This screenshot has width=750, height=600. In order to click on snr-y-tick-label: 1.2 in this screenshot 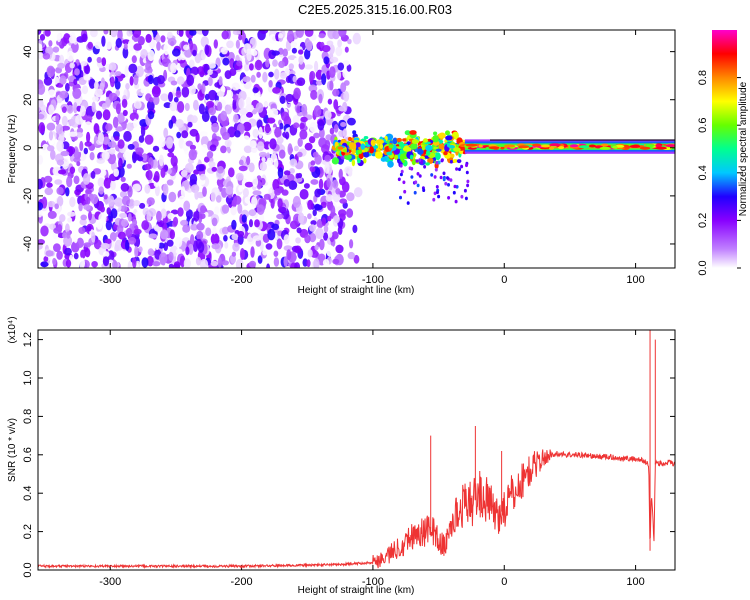, I will do `click(28, 339)`.